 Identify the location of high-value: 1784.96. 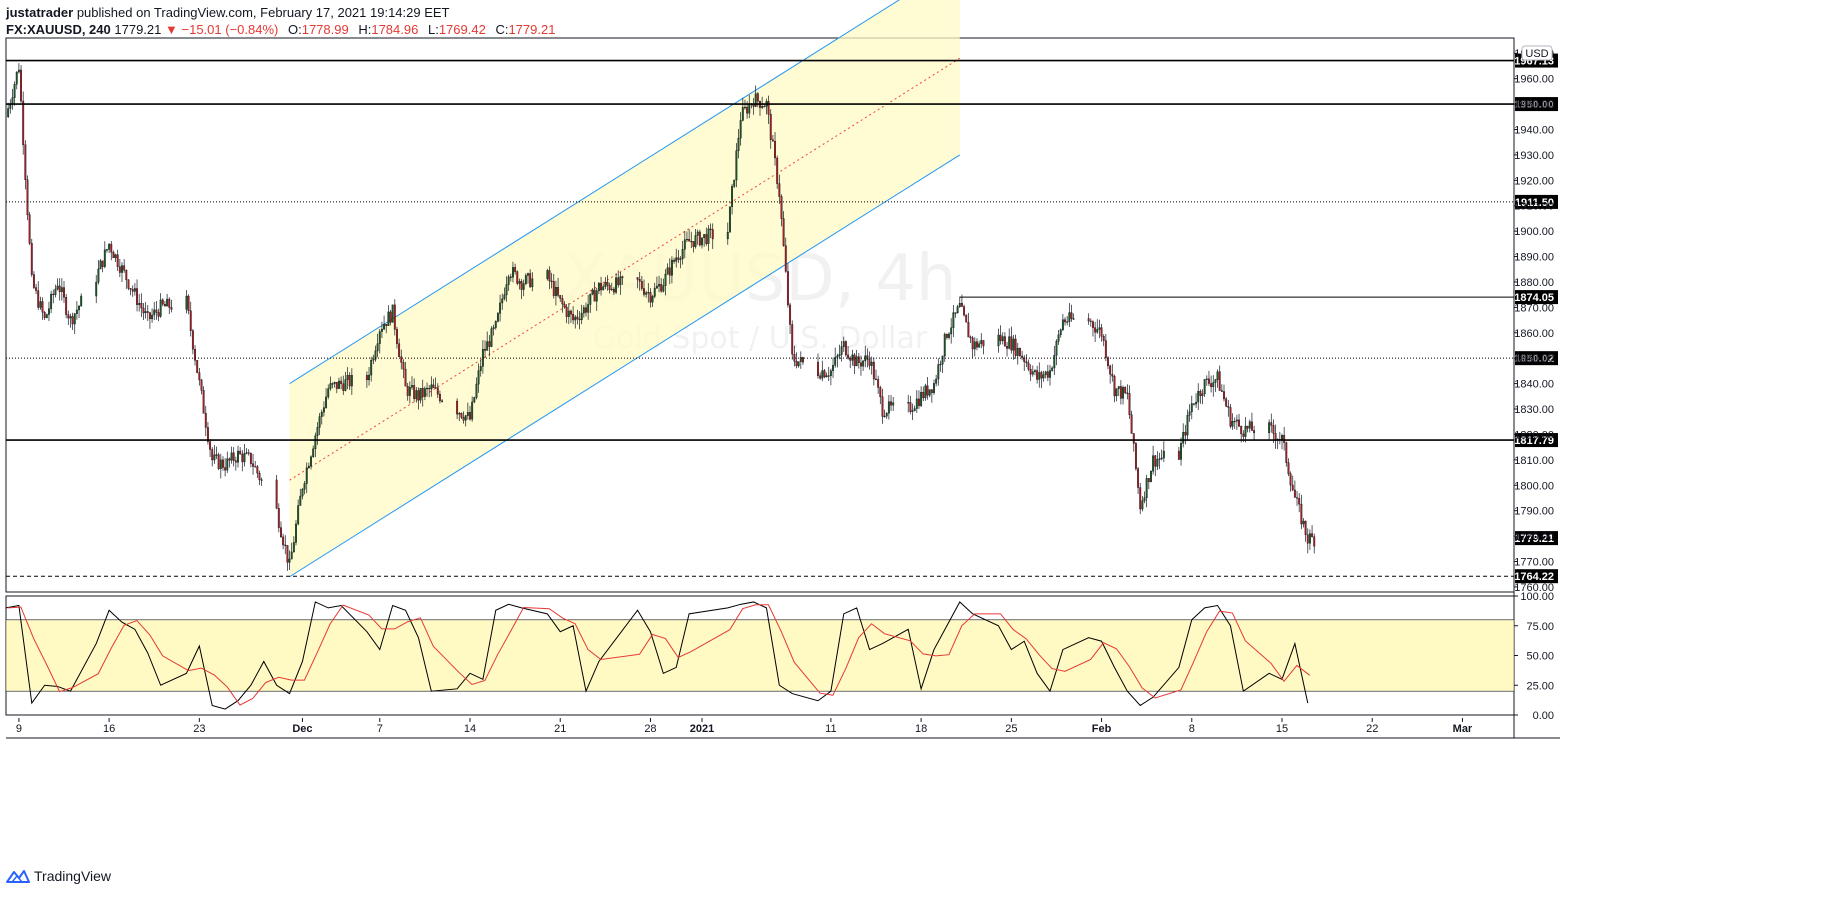
(395, 29).